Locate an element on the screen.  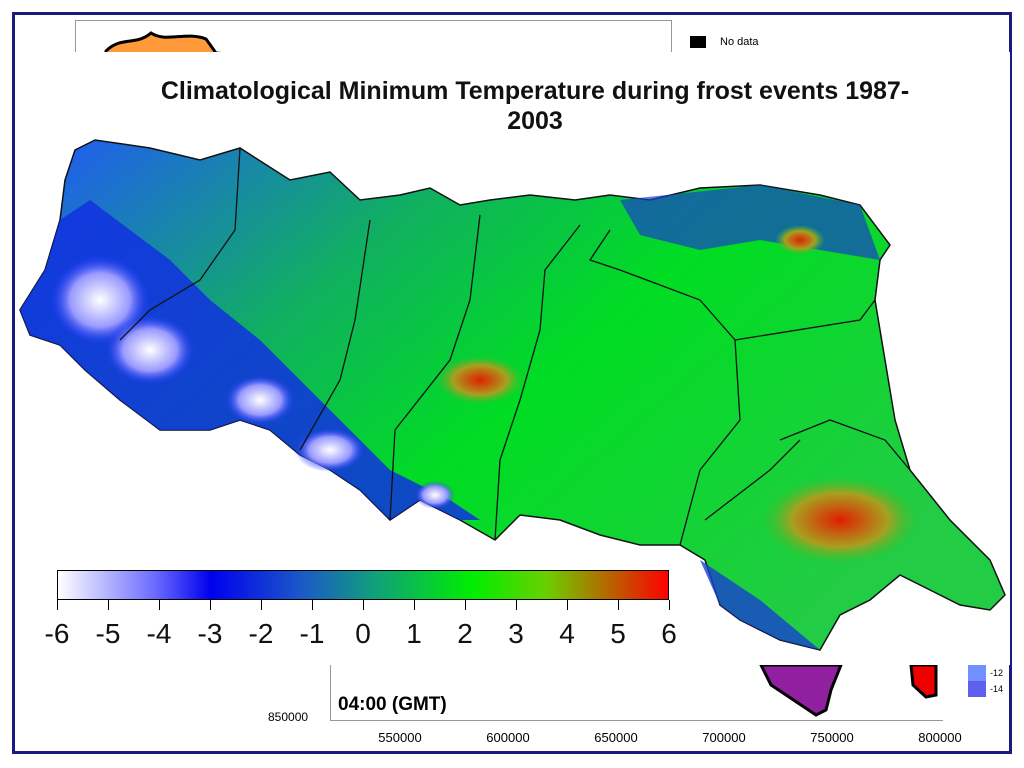
colorbar is located at coordinates (363, 585).